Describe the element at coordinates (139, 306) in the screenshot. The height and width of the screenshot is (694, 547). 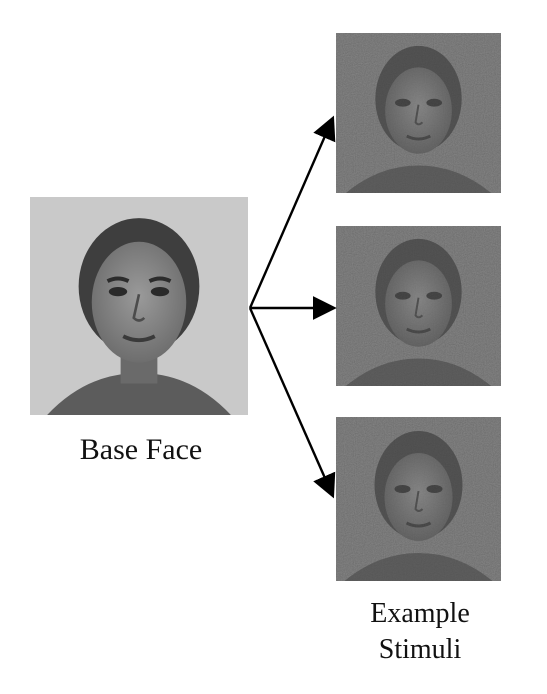
I see `base-face-image` at that location.